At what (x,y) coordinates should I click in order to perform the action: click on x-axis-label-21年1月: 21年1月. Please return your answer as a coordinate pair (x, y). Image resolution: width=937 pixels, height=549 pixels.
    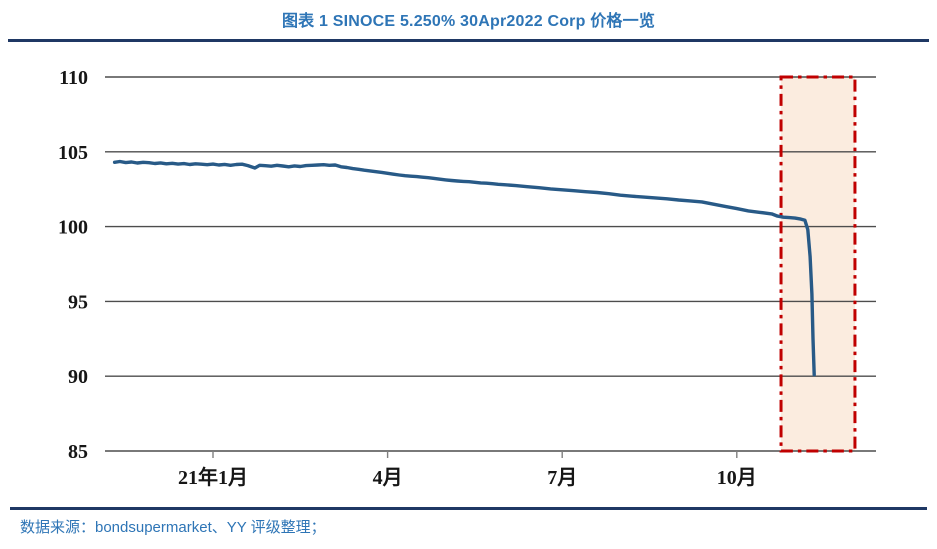
    Looking at the image, I should click on (213, 477).